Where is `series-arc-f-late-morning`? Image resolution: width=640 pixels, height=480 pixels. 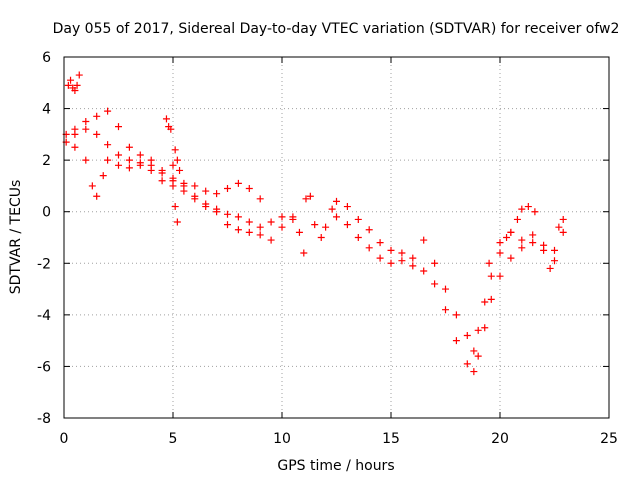 series-arc-f-late-morning is located at coordinates (312, 224).